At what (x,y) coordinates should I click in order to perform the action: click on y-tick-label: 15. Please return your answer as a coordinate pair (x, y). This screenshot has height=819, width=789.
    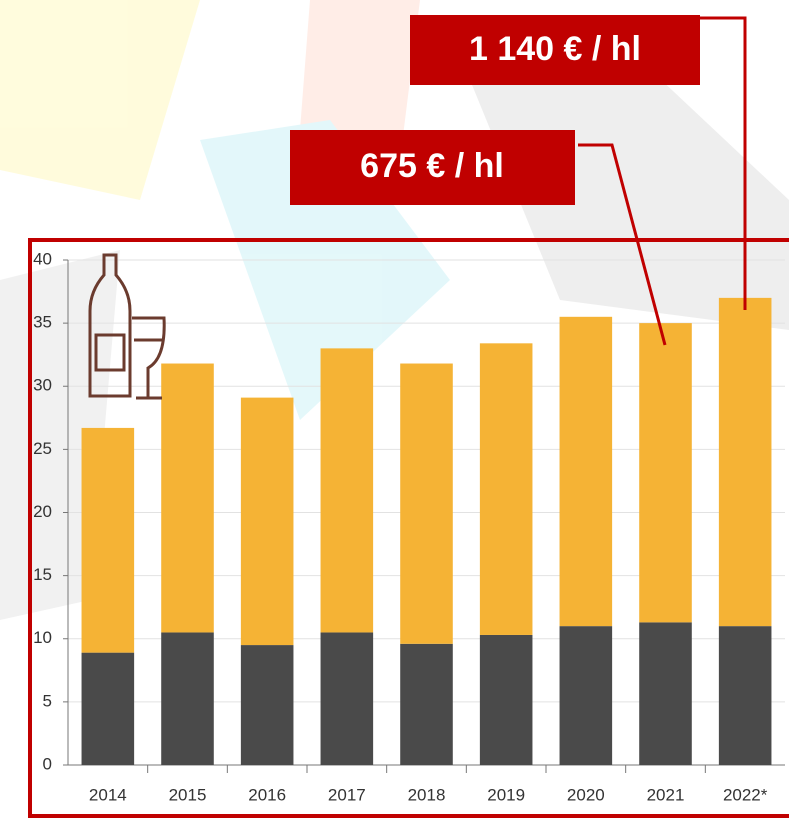
    Looking at the image, I should click on (42, 574).